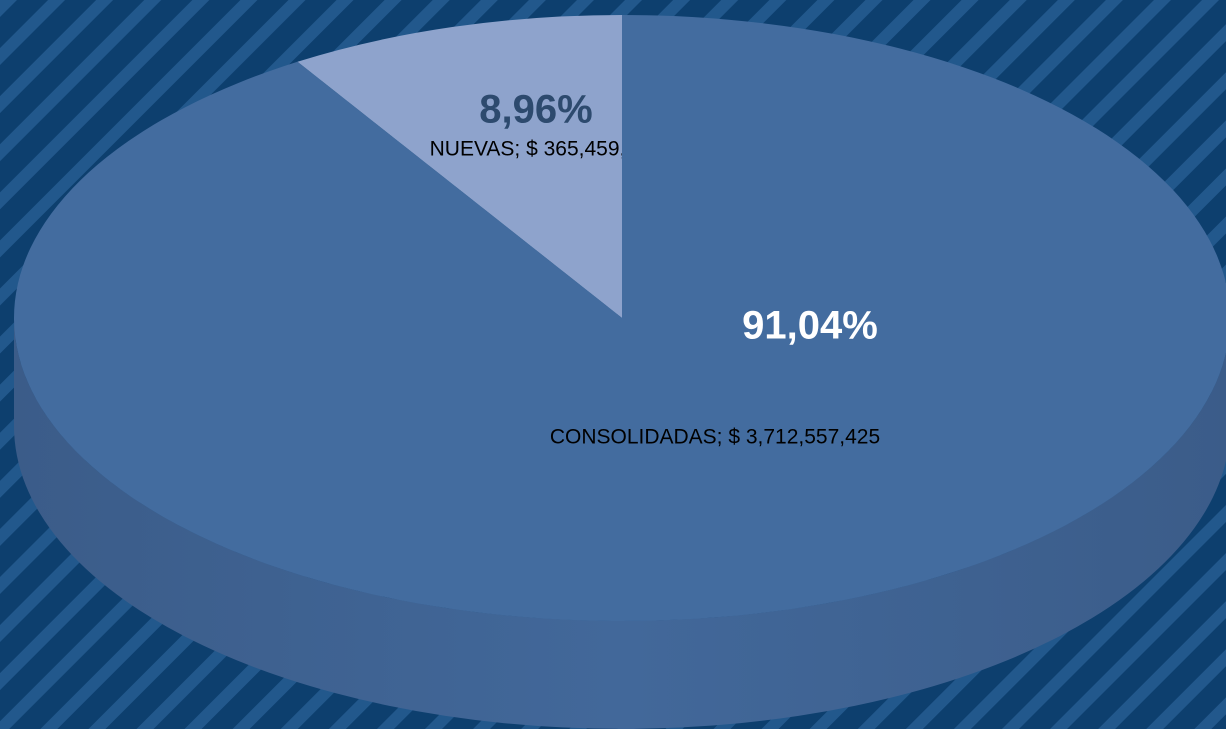  Describe the element at coordinates (459, 166) in the screenshot. I see `pie-slice` at that location.